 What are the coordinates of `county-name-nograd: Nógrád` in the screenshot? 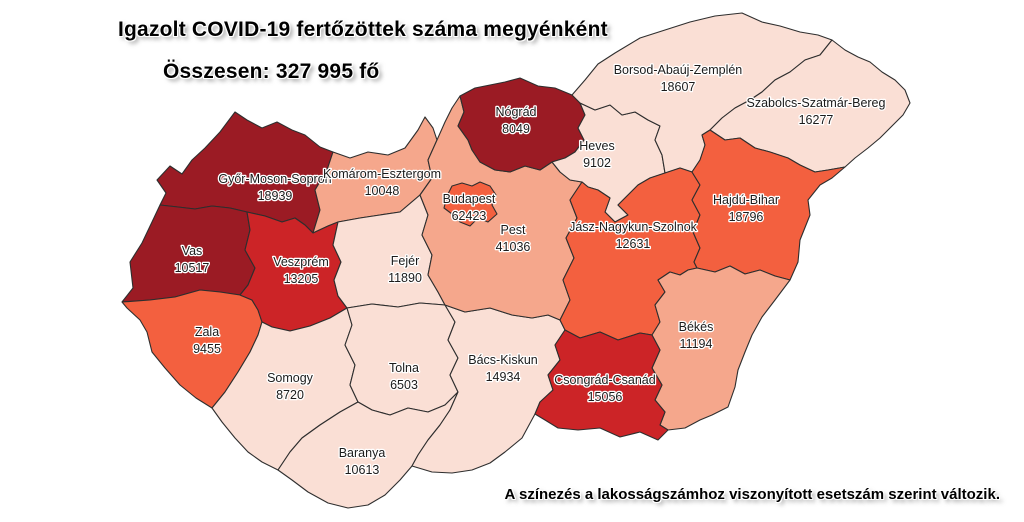 It's located at (516, 112).